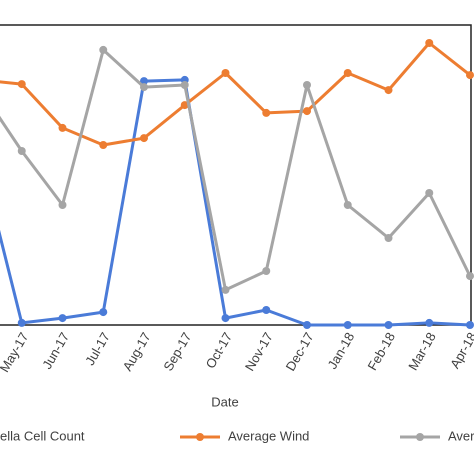 The image size is (474, 474). What do you see at coordinates (219, 350) in the screenshot?
I see `x-tick-label: Oct-17` at bounding box center [219, 350].